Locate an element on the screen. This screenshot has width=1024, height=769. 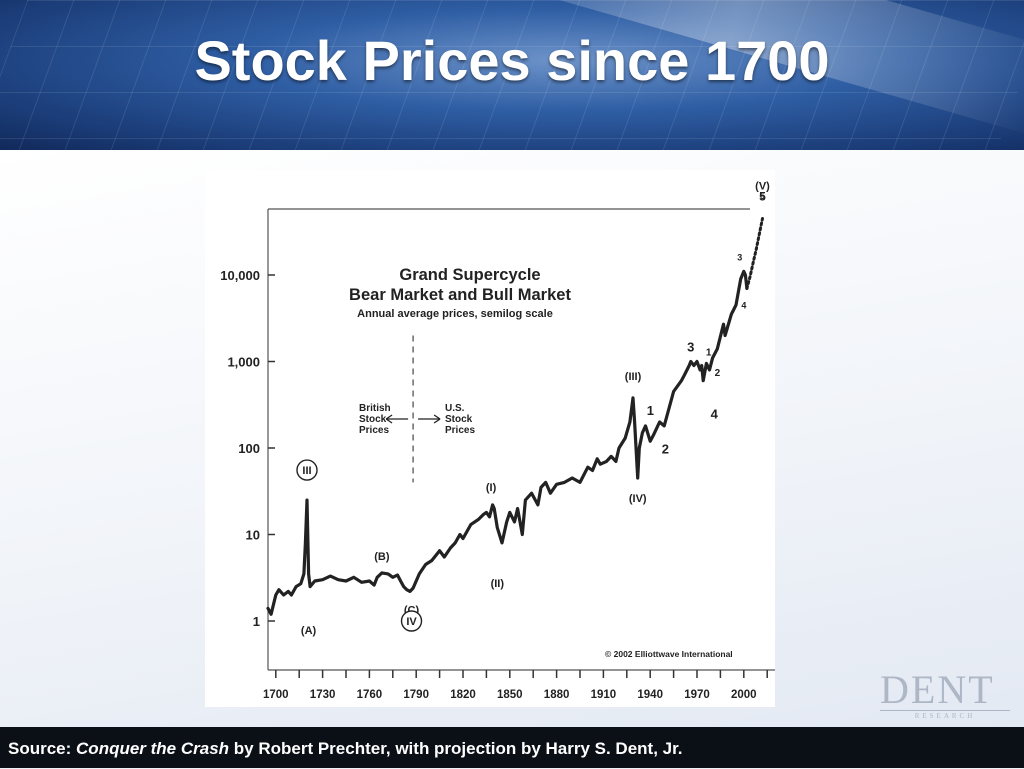
x-tick-label: 1940 is located at coordinates (650, 695).